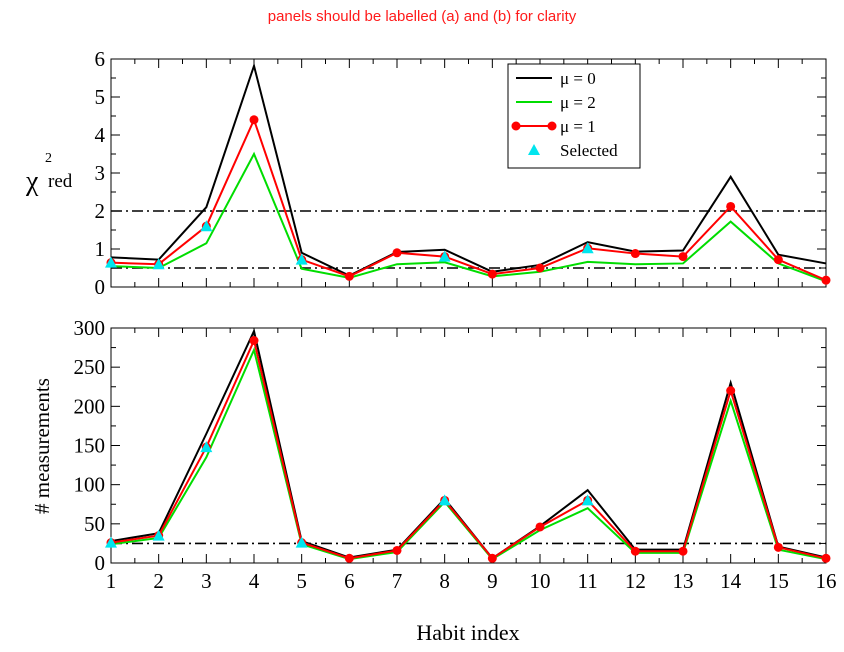 The width and height of the screenshot is (844, 652). Describe the element at coordinates (90, 446) in the screenshot. I see `y-tick-label: 150` at that location.